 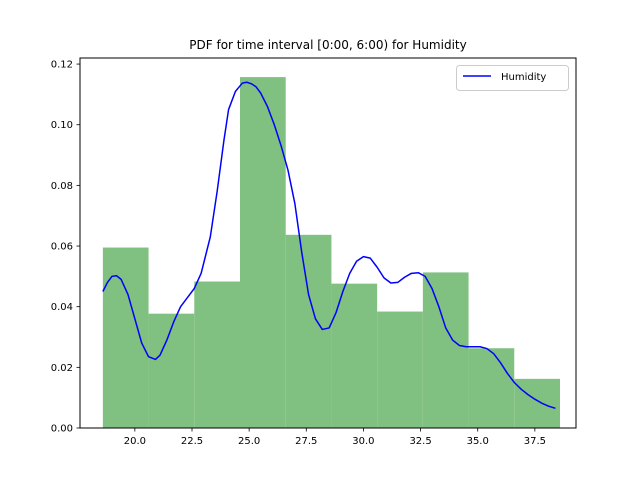 I want to click on x-tick-label-5: 32.5, so click(x=420, y=441).